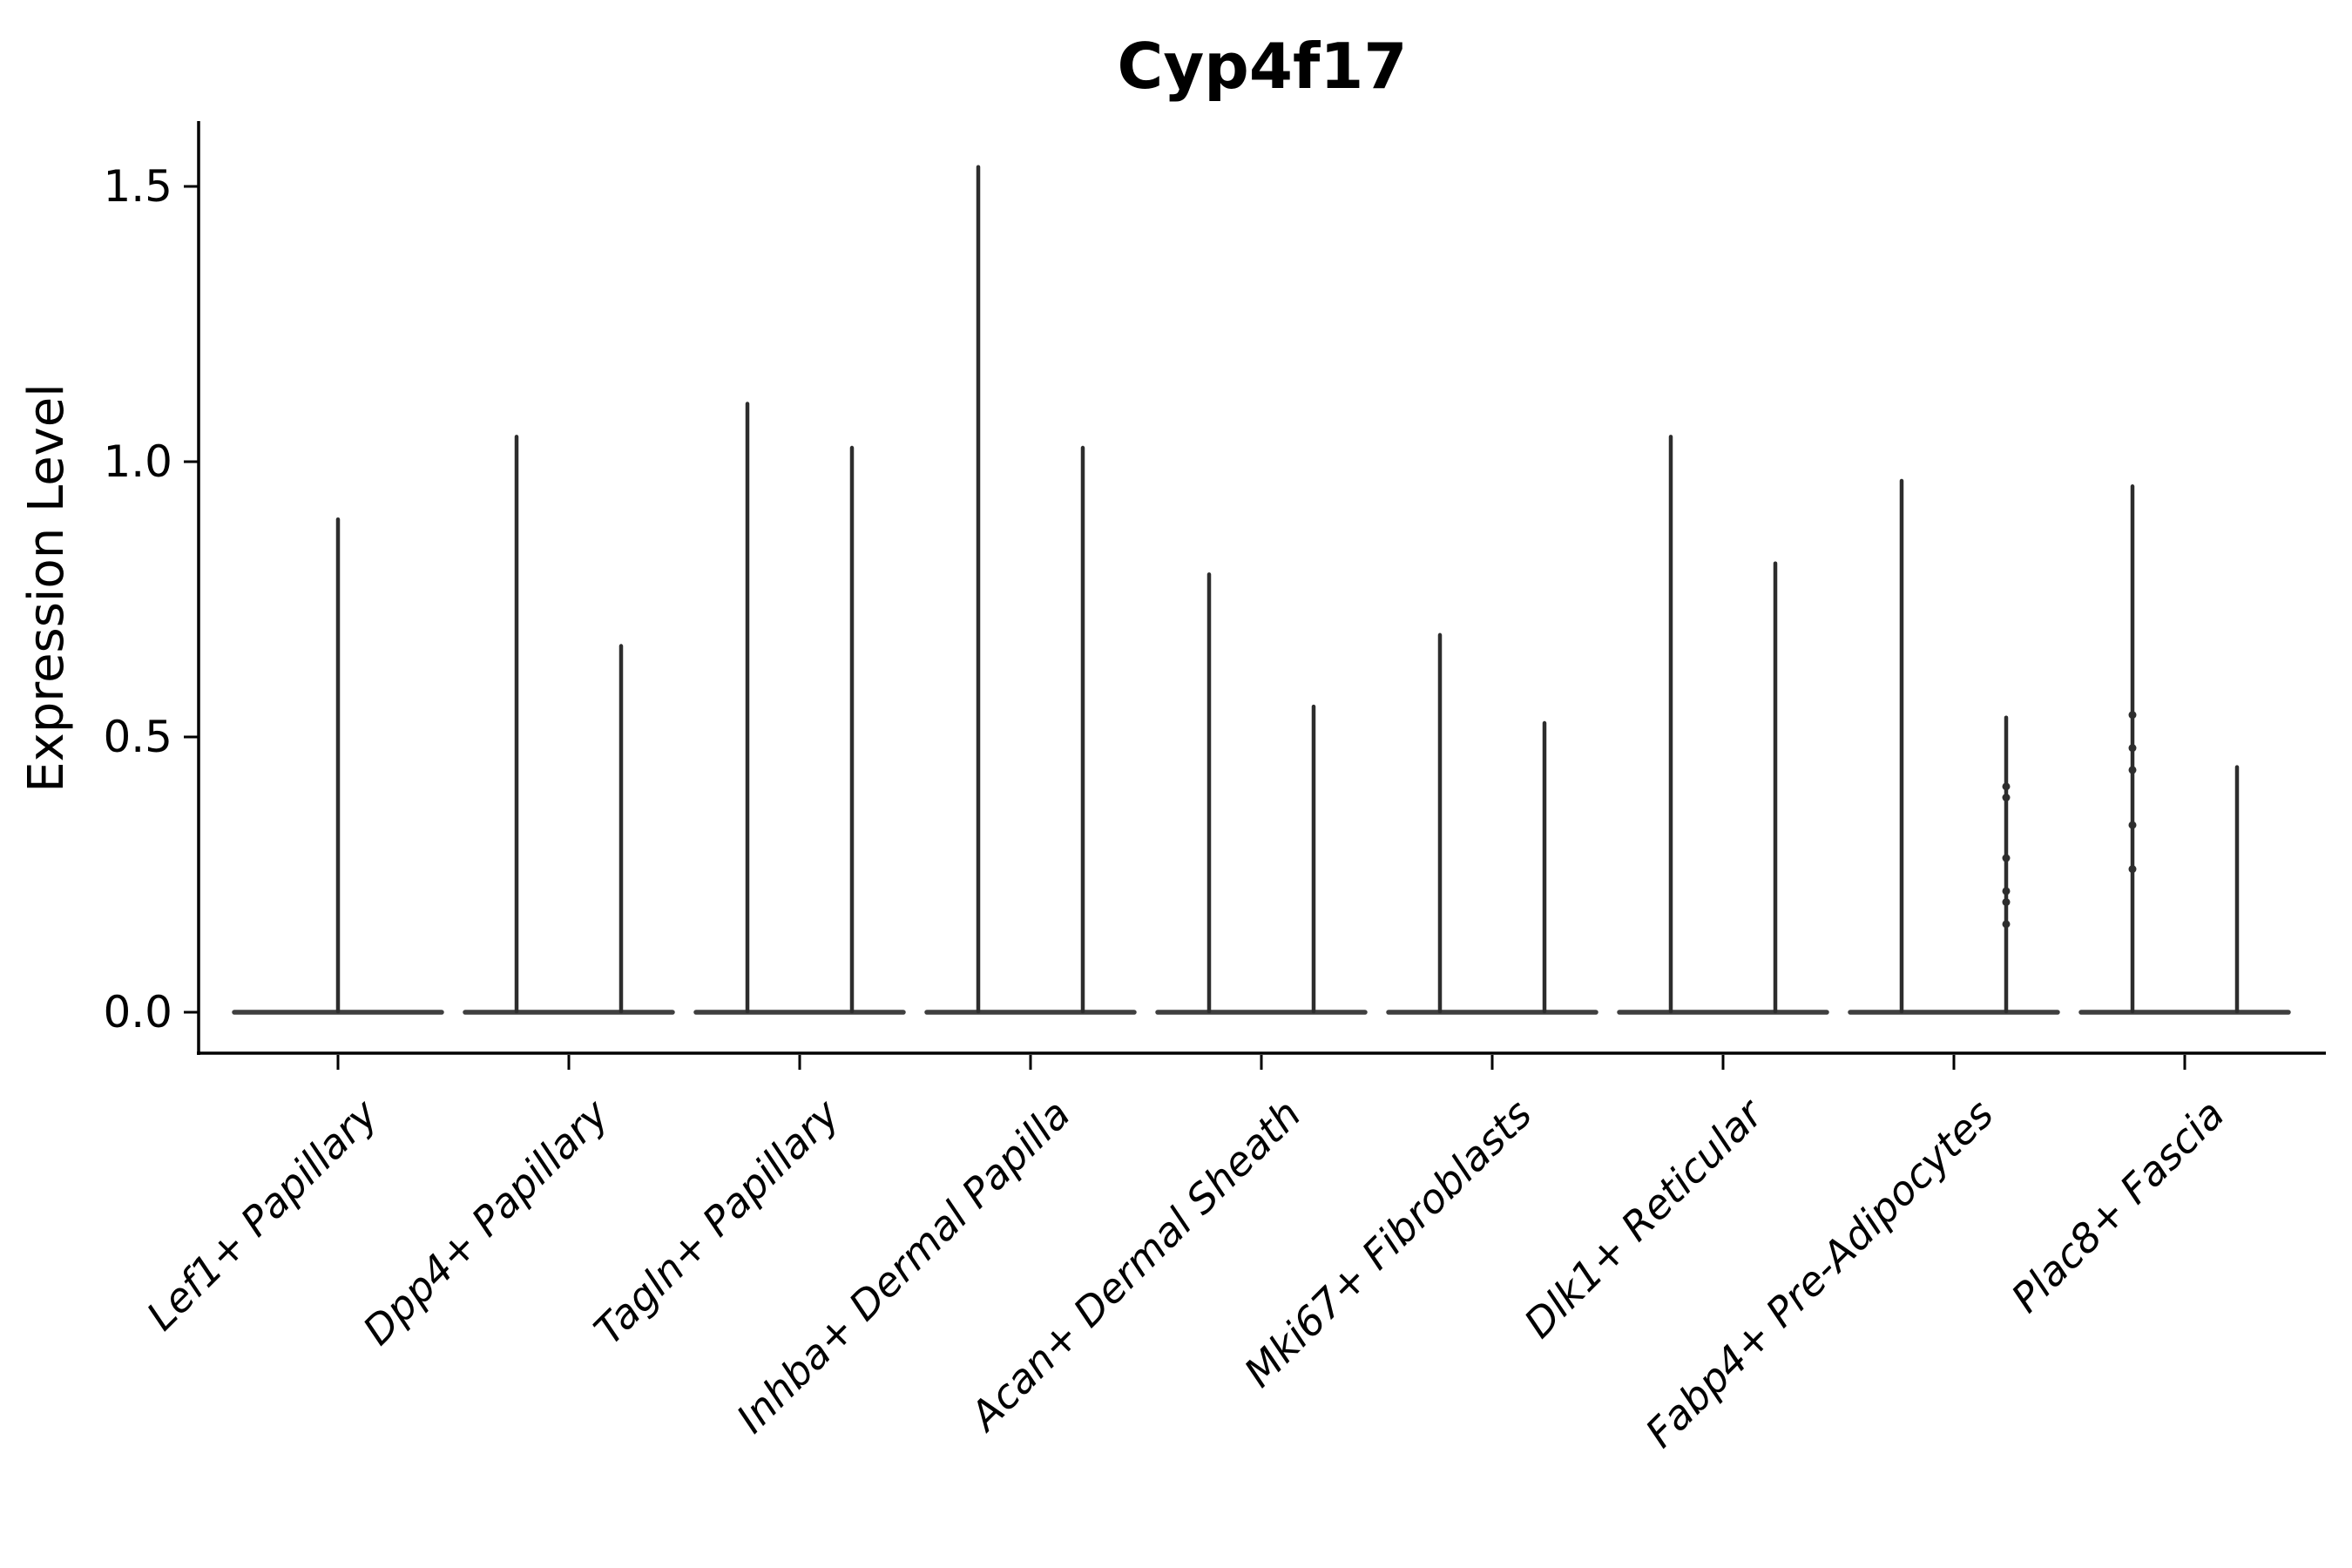  Describe the element at coordinates (486, 1222) in the screenshot. I see `x-tick-label: Dpp4+ Papillary` at that location.